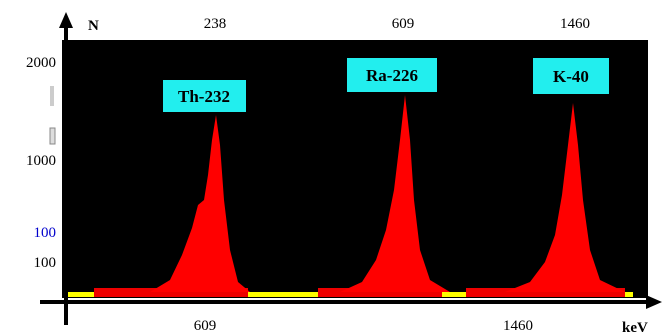 Image resolution: width=670 pixels, height=335 pixels. I want to click on peak-label: Th-232, so click(204, 96).